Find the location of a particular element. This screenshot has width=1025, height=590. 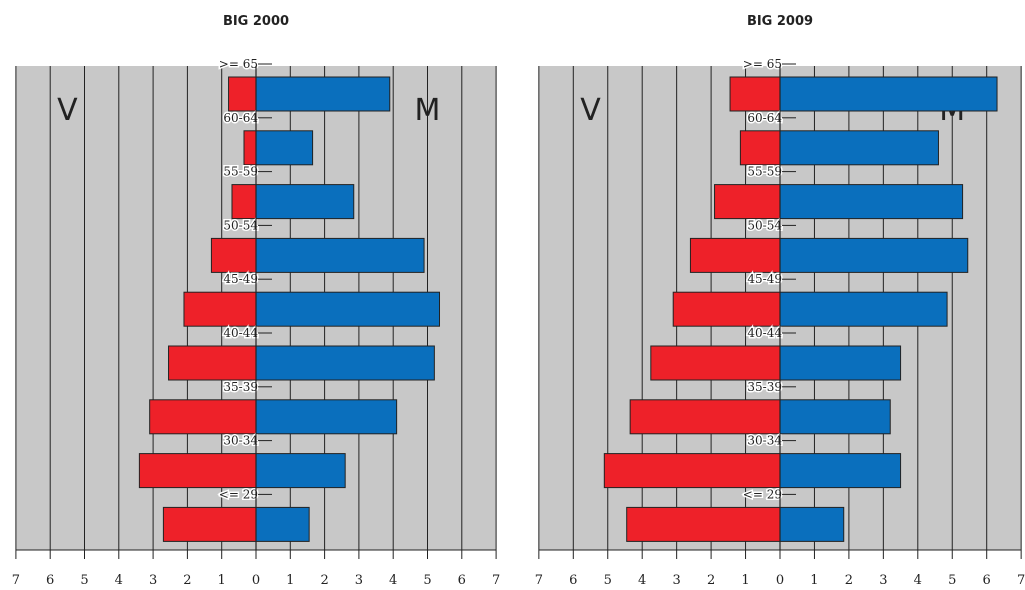

chart1-category-label: 45-49 is located at coordinates (240, 279).